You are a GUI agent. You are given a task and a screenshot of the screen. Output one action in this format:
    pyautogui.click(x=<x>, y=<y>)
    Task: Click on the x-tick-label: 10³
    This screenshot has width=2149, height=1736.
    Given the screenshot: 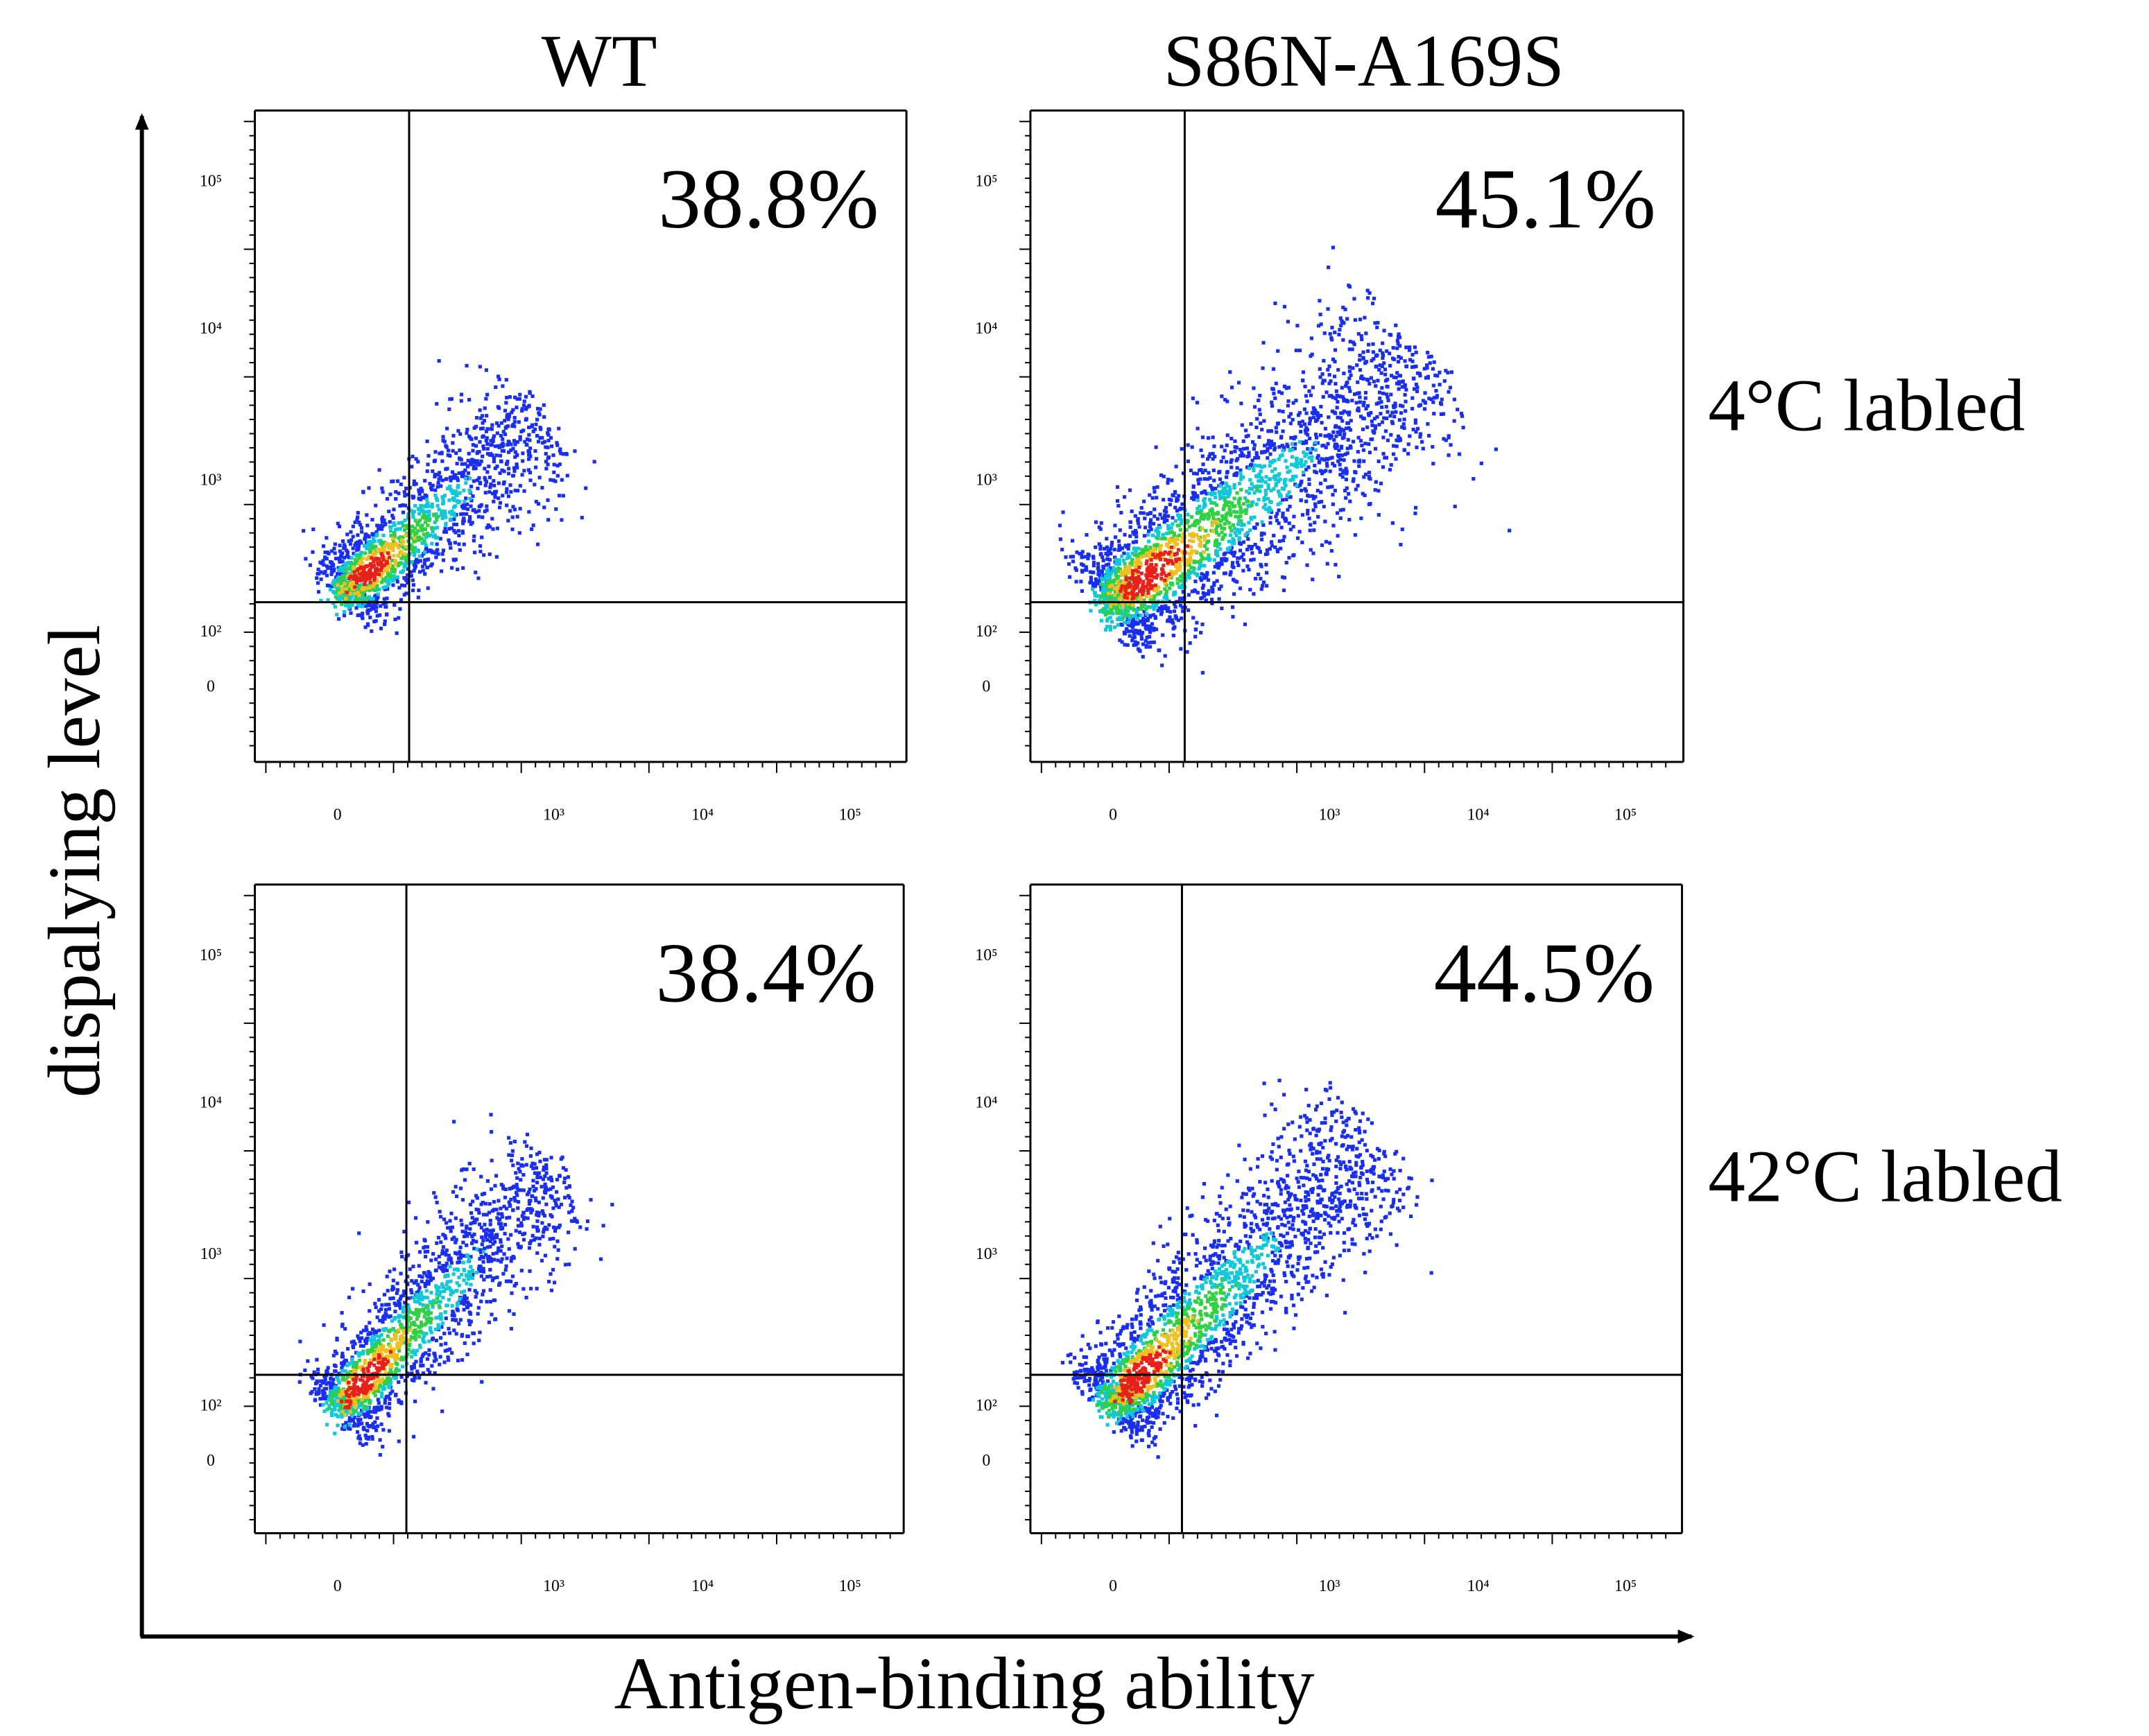 What is the action you would take?
    pyautogui.click(x=1329, y=815)
    